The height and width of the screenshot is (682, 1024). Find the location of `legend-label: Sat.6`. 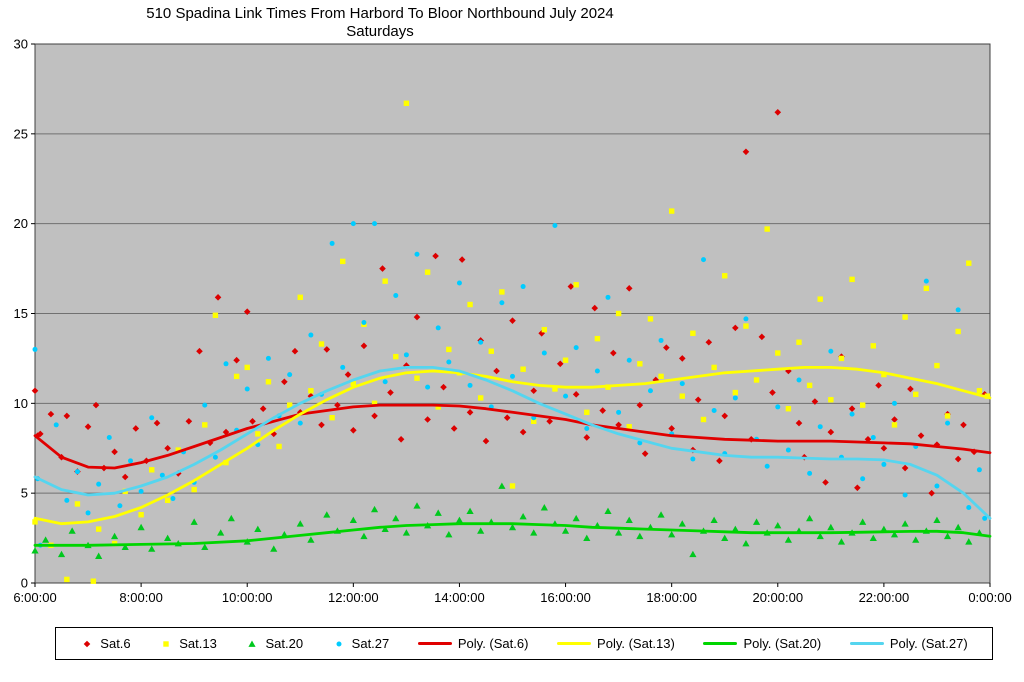

legend-label: Sat.6 is located at coordinates (115, 643).